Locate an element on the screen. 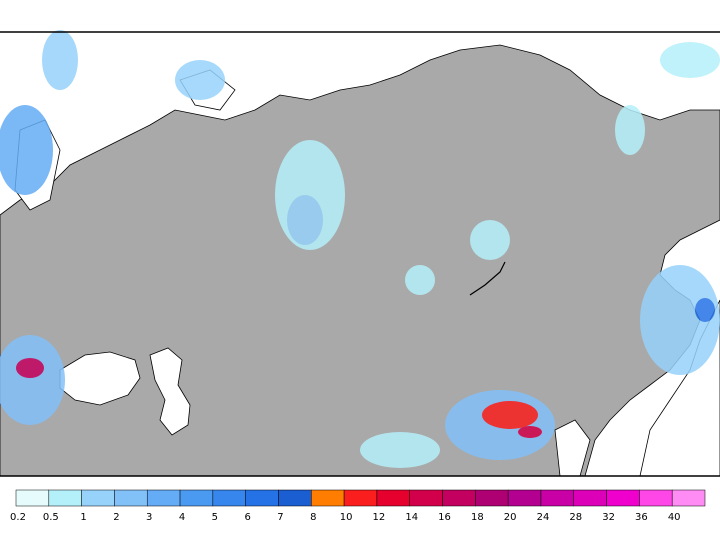 The height and width of the screenshot is (540, 720). legend-label: 16 is located at coordinates (444, 517).